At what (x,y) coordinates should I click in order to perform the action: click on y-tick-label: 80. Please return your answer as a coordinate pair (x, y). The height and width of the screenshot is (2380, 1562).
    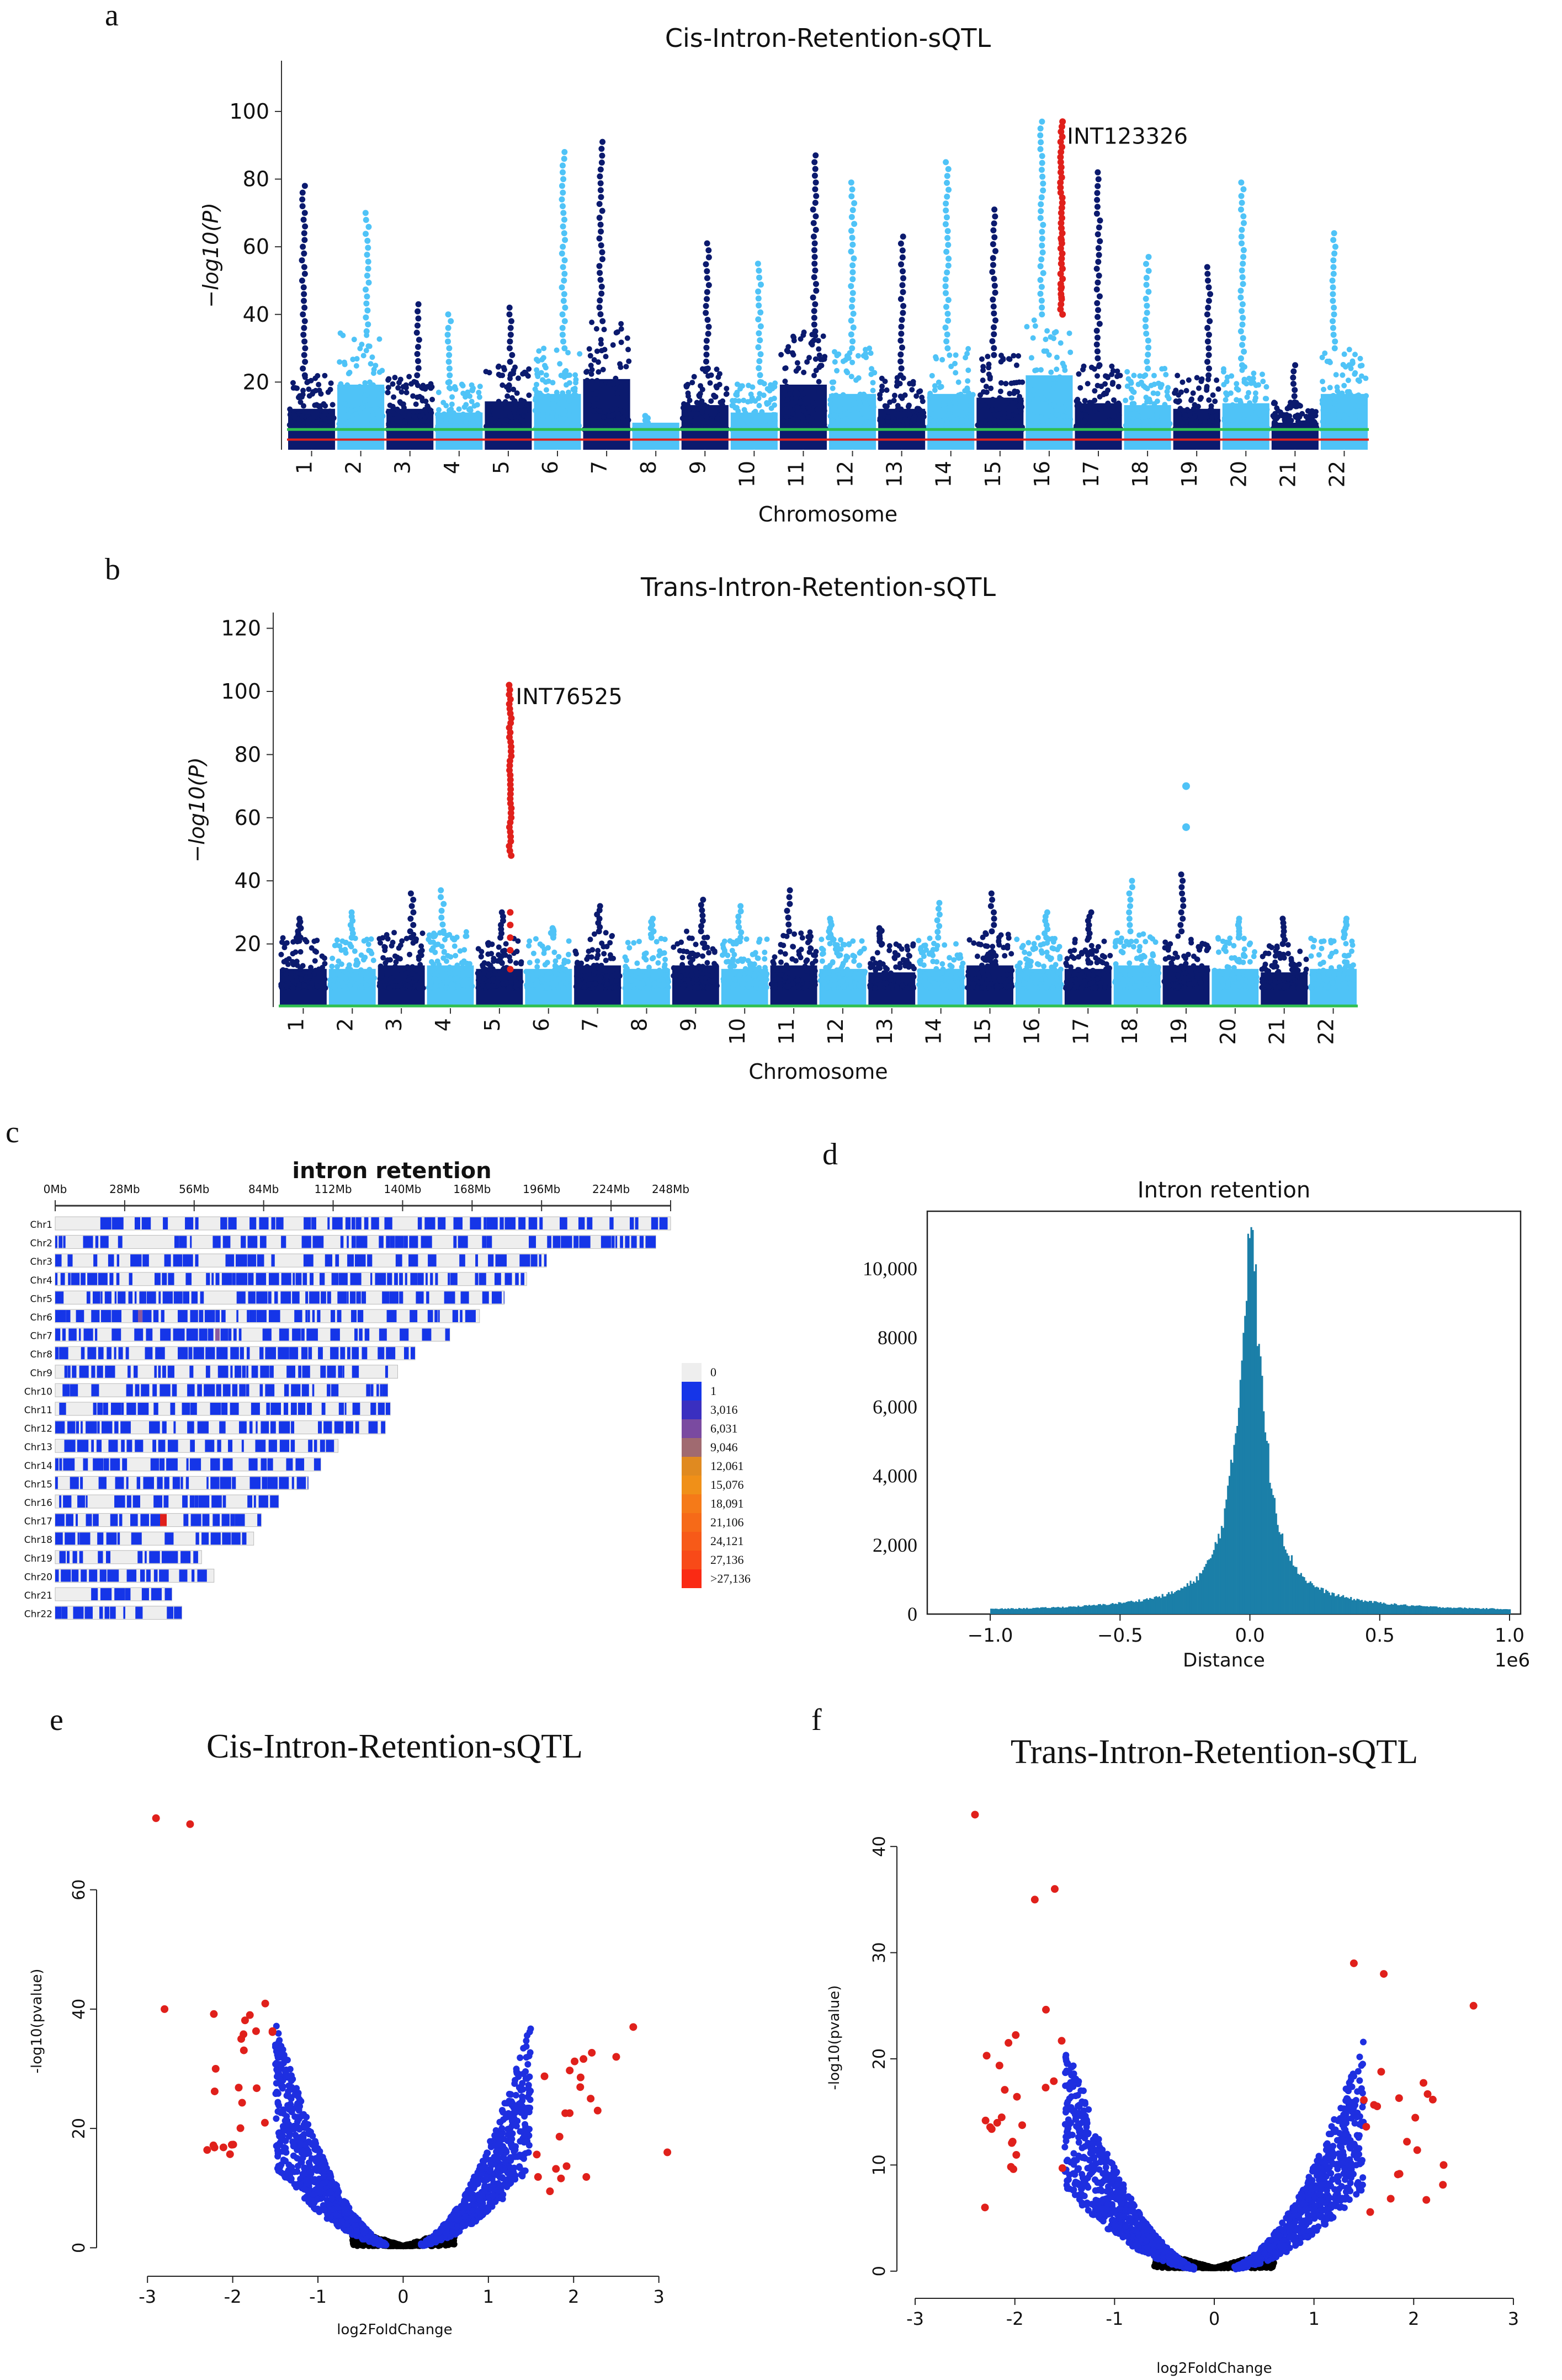
    Looking at the image, I should click on (248, 754).